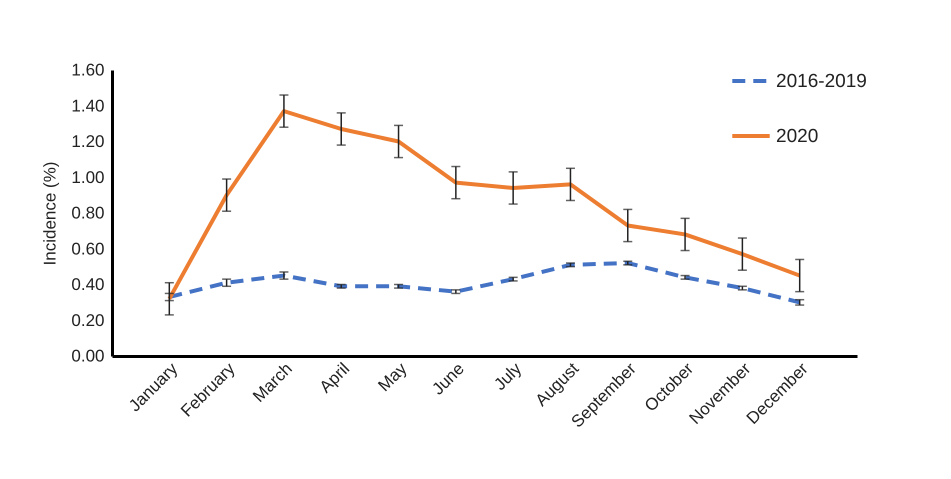  Describe the element at coordinates (87, 284) in the screenshot. I see `y-tick-label: 0.40` at that location.